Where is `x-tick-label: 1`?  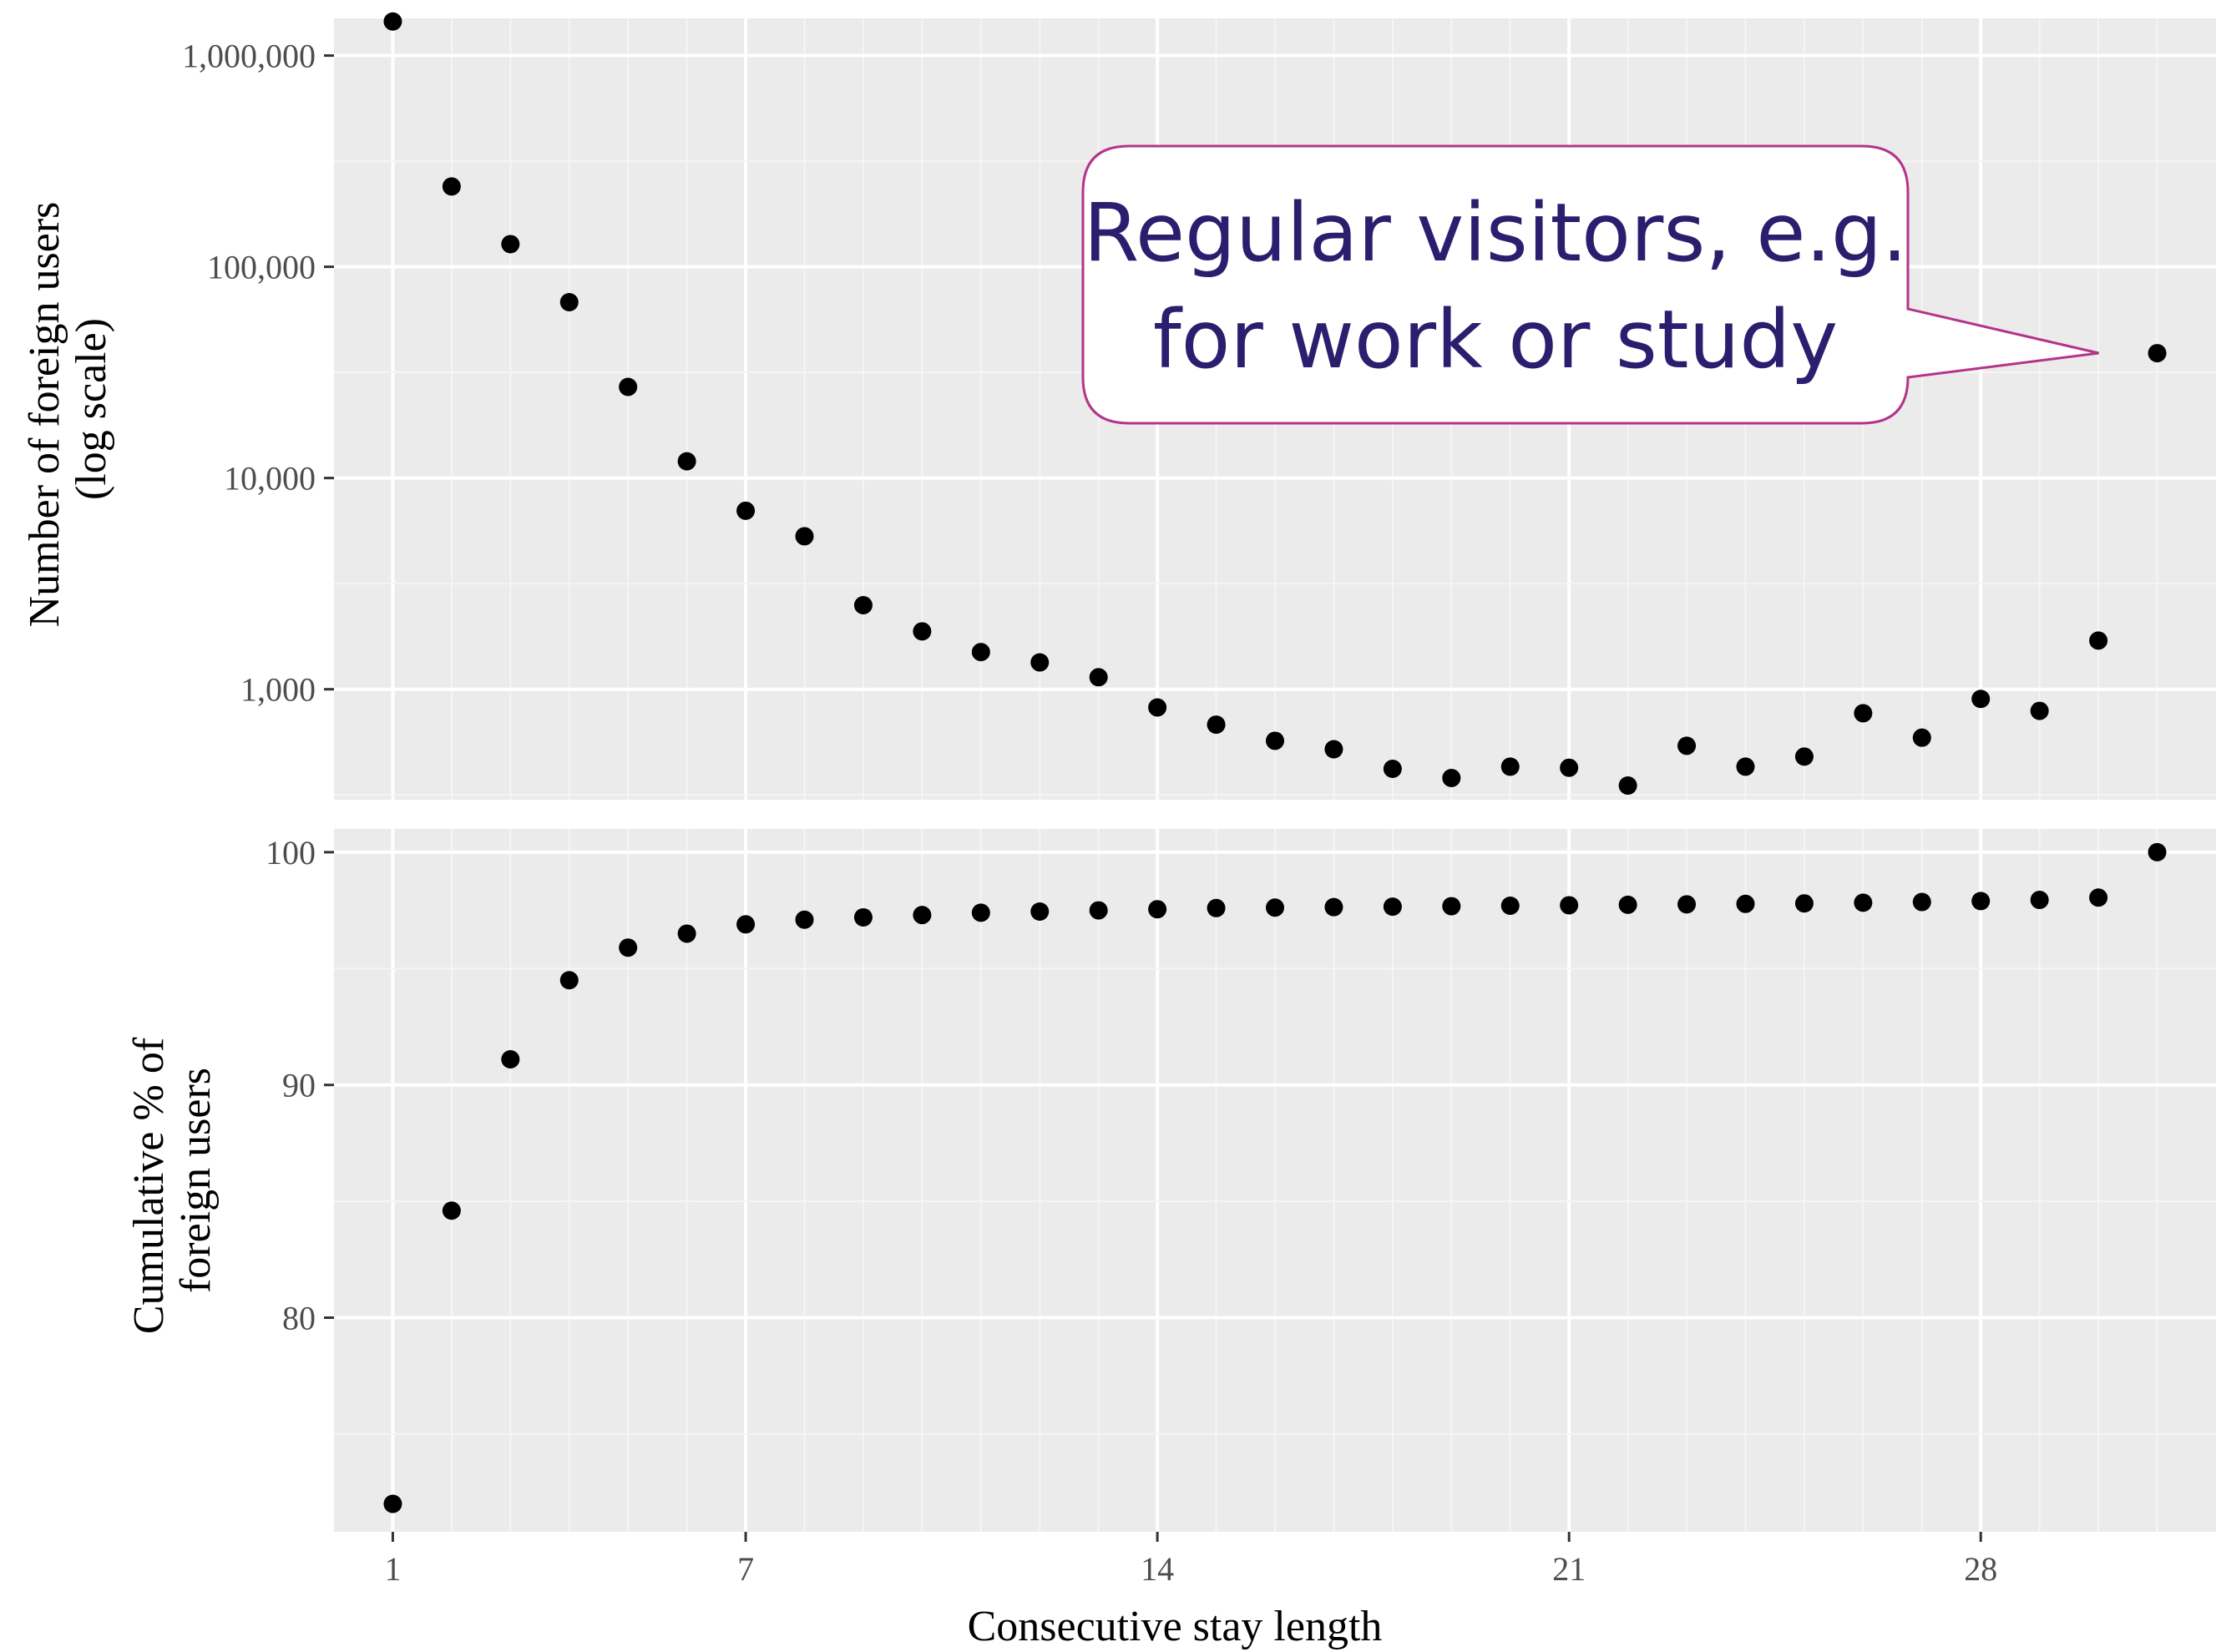 x-tick-label: 1 is located at coordinates (392, 1569).